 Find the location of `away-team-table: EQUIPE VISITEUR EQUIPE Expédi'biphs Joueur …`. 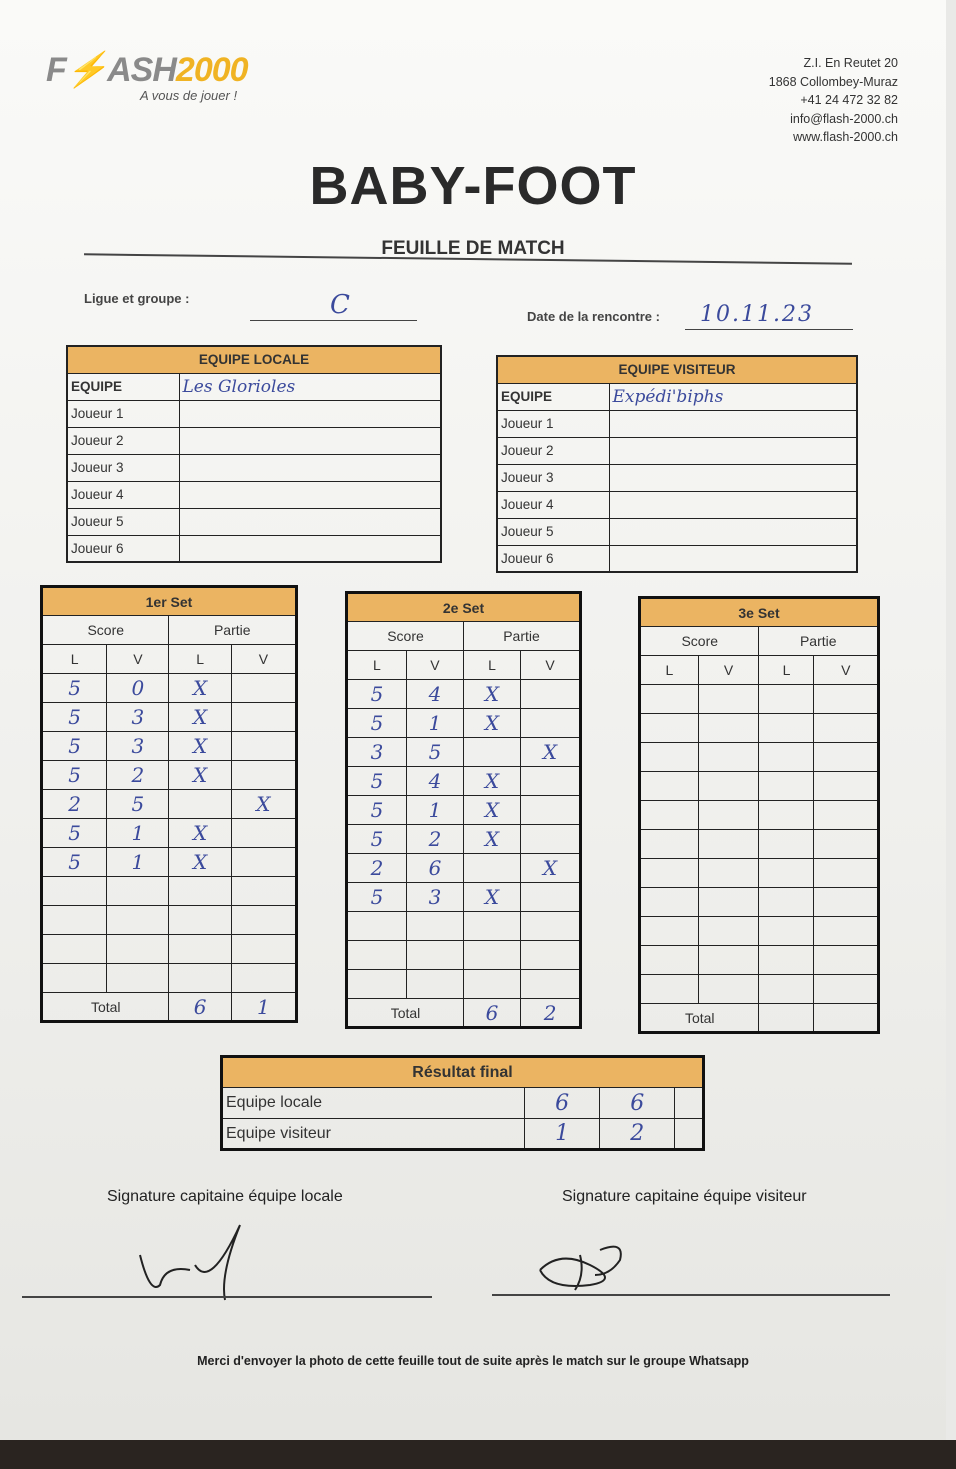

away-team-table: EQUIPE VISITEUR EQUIPE Expédi'biphs Joueur … is located at coordinates (677, 464).